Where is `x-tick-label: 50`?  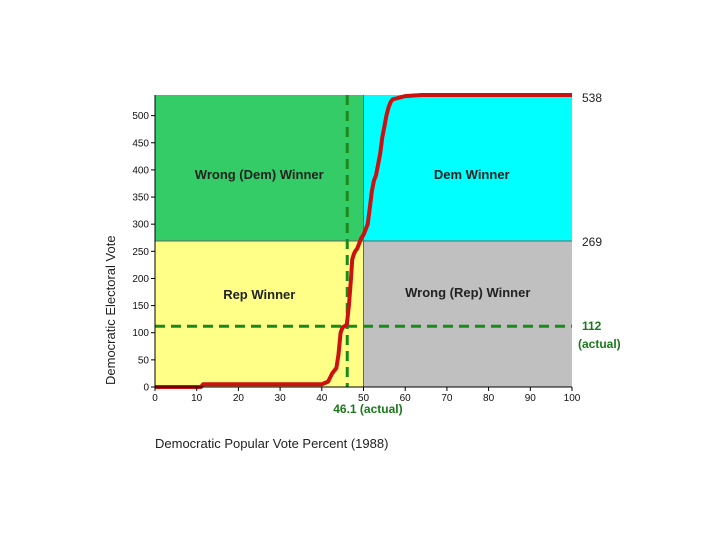
x-tick-label: 50 is located at coordinates (364, 398).